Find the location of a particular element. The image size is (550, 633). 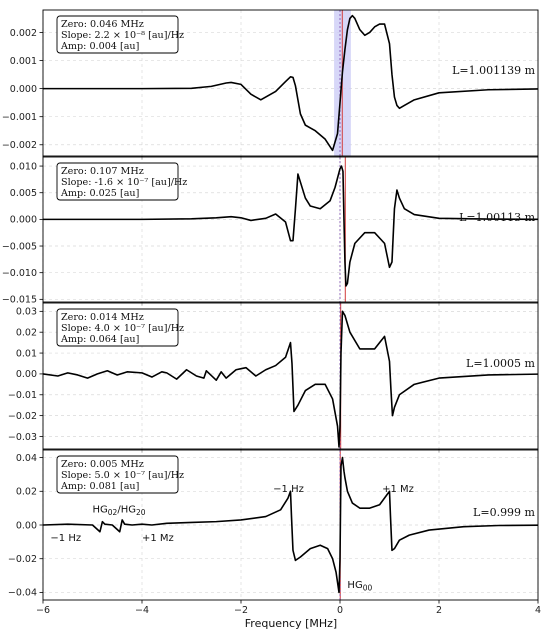

y-tick-label: −0.002 is located at coordinates (19, 145).